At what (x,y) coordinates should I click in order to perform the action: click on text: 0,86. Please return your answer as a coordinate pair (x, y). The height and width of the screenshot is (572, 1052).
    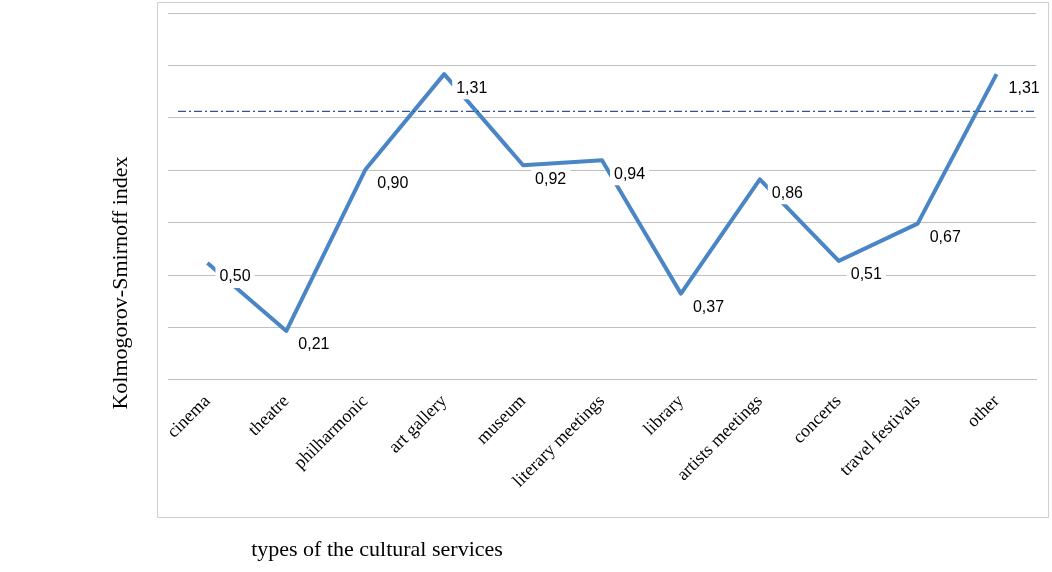
    Looking at the image, I should click on (787, 192).